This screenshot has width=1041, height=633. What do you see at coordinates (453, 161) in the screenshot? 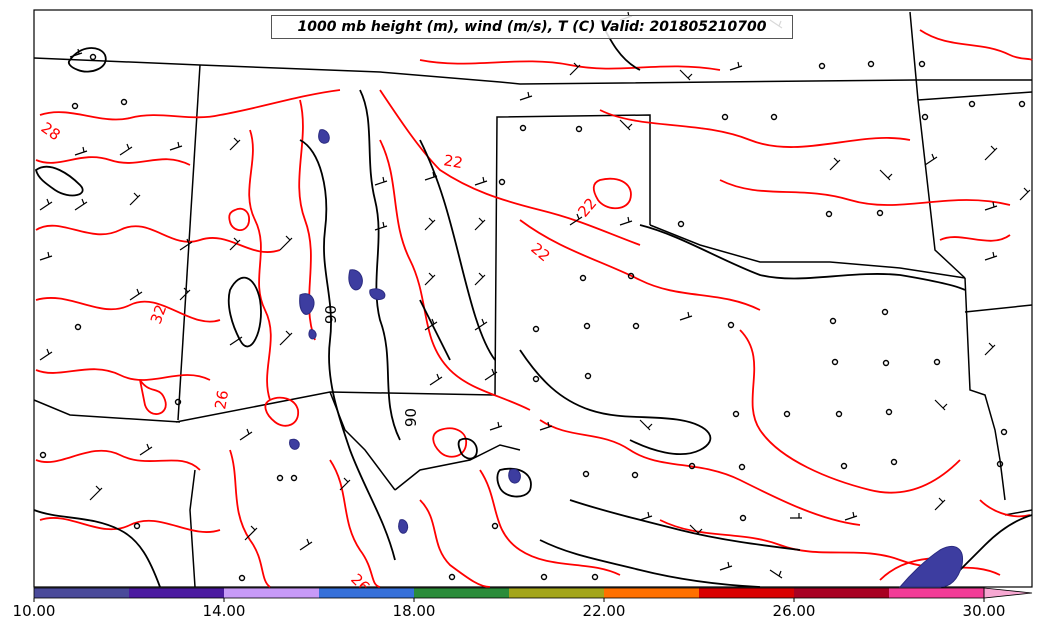
I see `temp-label-22a: 22` at bounding box center [453, 161].